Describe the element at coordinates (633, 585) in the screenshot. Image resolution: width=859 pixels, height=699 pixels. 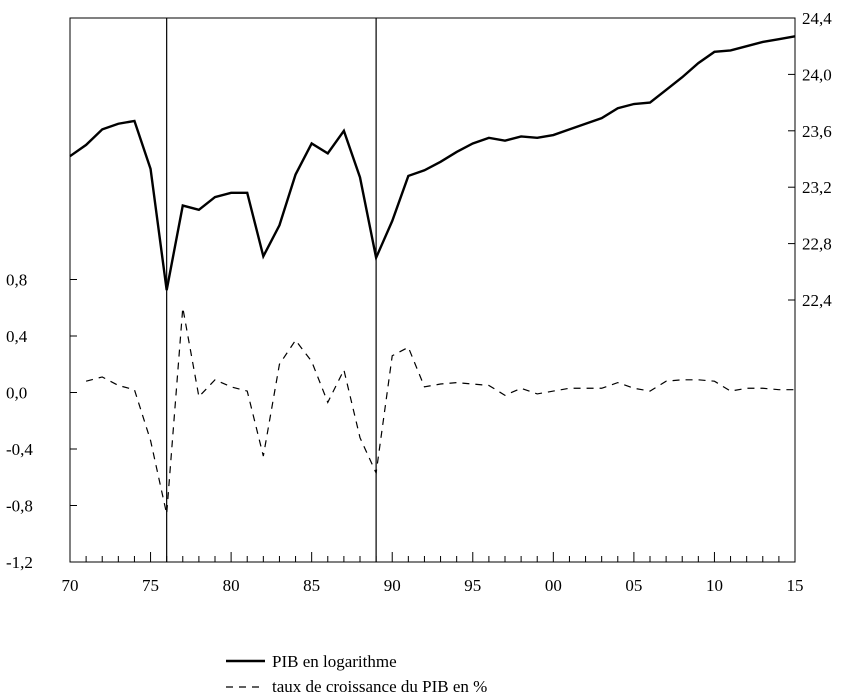
I see `x-tick-label: 05` at that location.